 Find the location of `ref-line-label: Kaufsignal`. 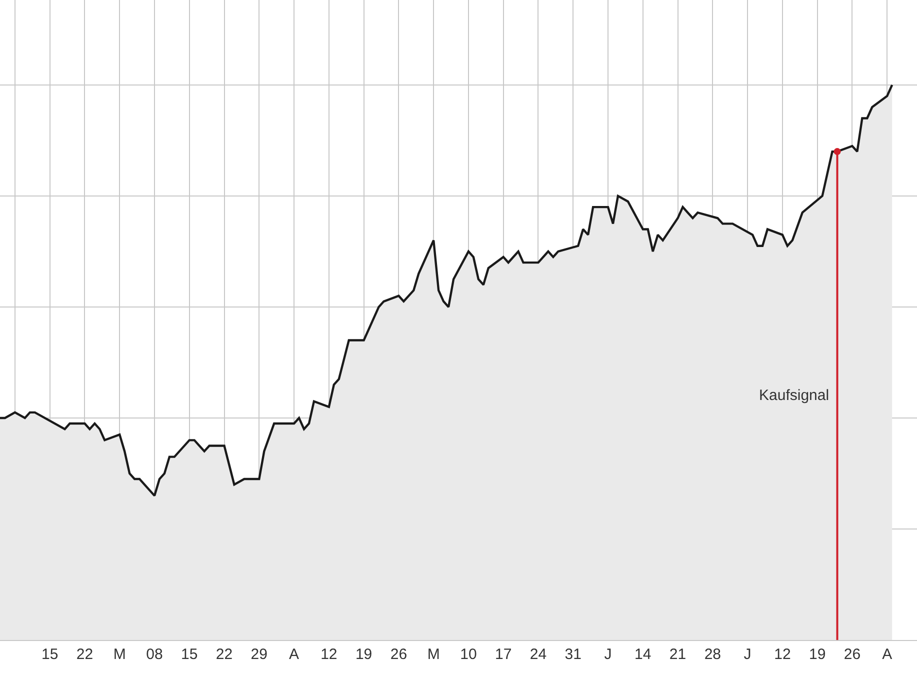

ref-line-label: Kaufsignal is located at coordinates (794, 395).